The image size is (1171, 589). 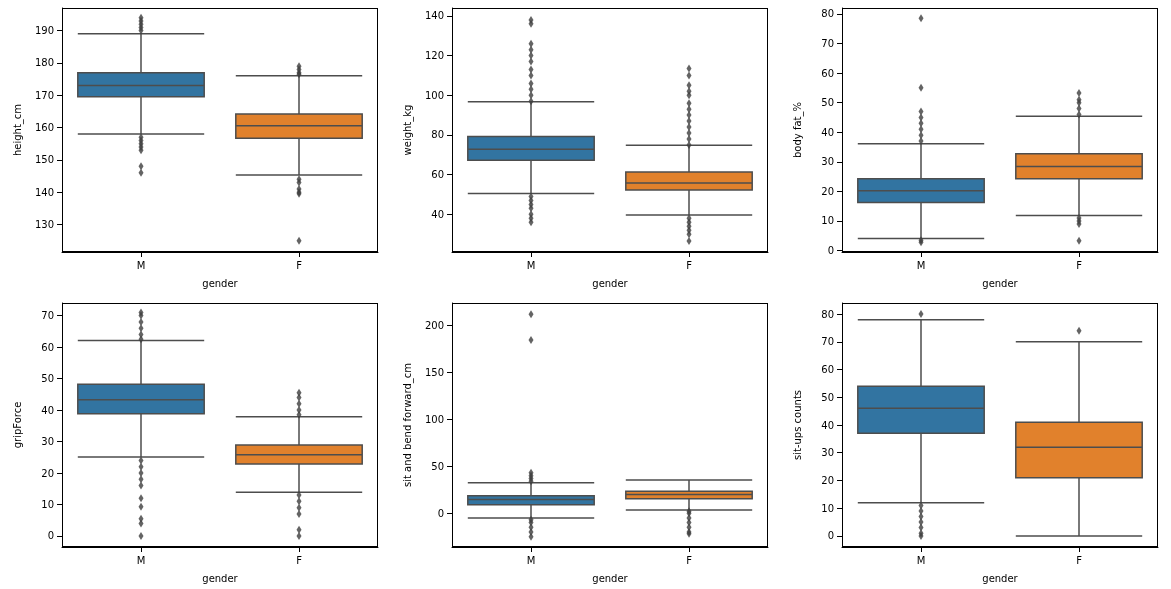 What do you see at coordinates (17, 130) in the screenshot?
I see `y-axis-title: height_cm` at bounding box center [17, 130].